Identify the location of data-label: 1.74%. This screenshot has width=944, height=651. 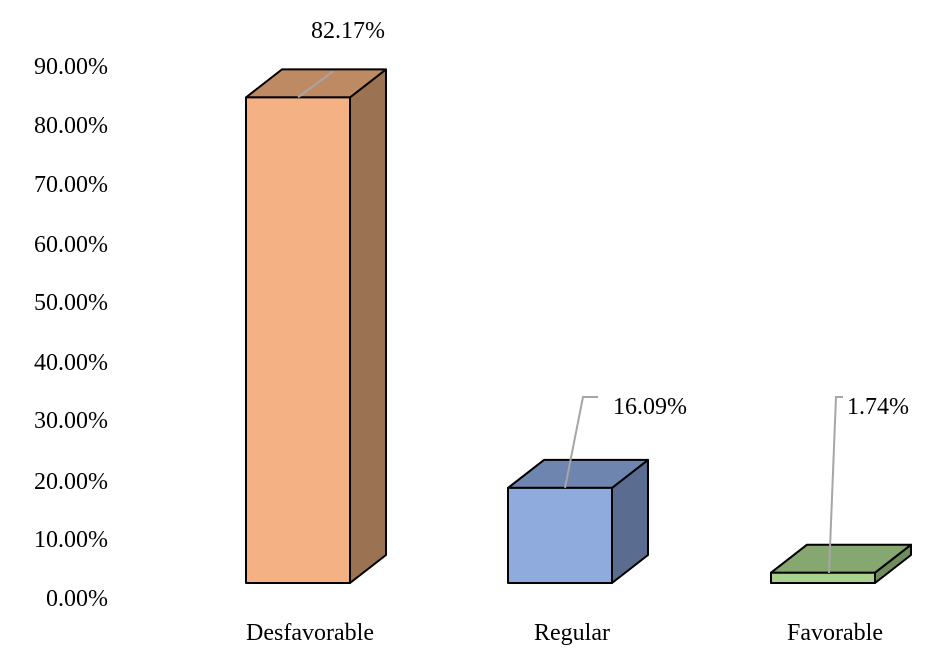
(878, 407).